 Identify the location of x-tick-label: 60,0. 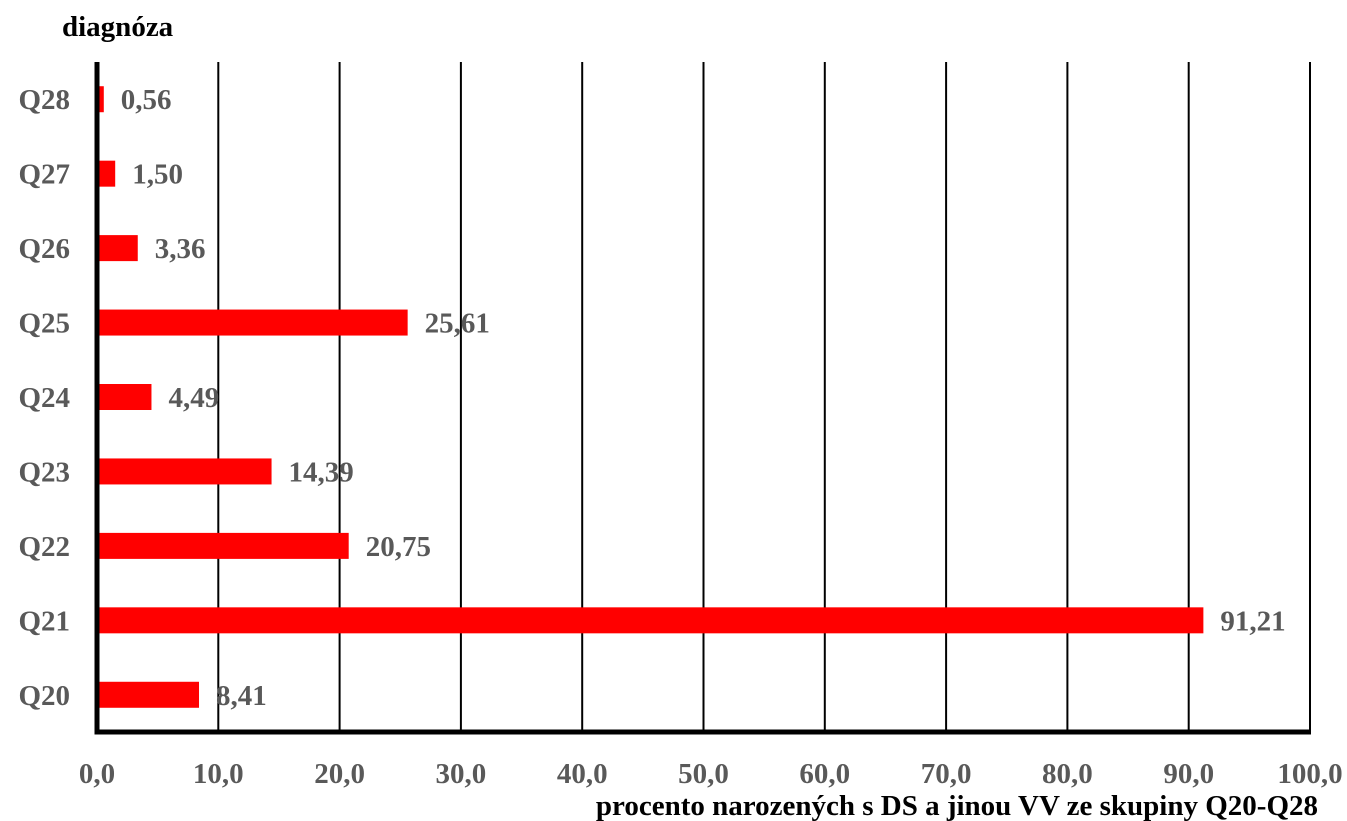
(824, 774).